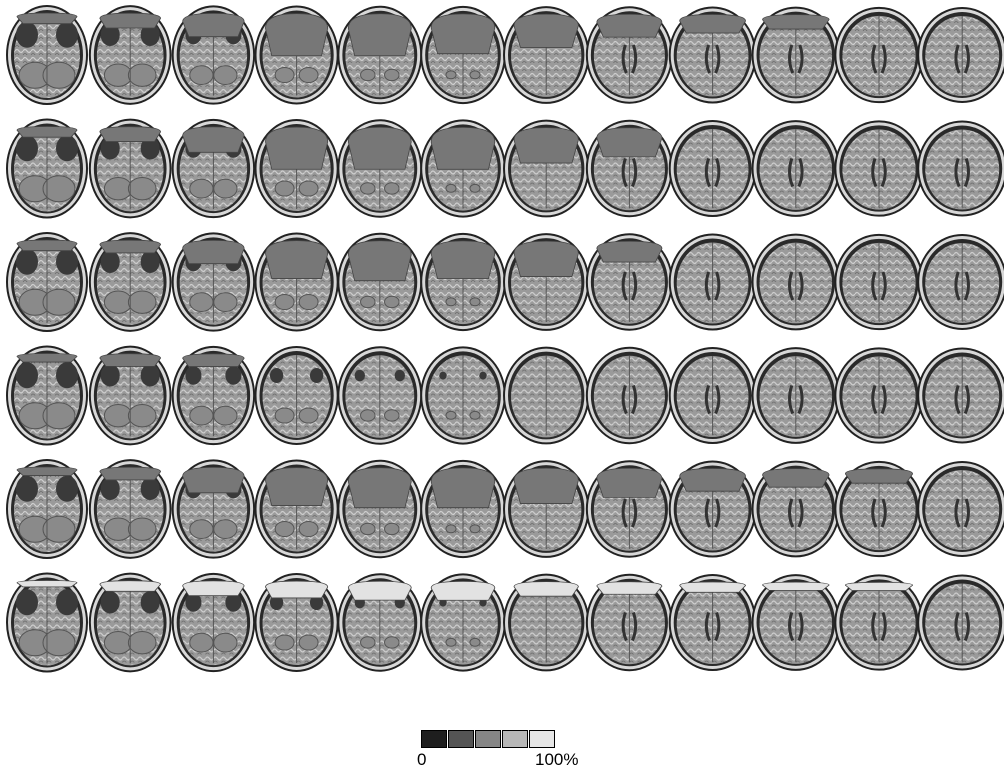 This screenshot has height=774, width=1004. Describe the element at coordinates (422, 759) in the screenshot. I see `colorbar-min-label: 0` at that location.